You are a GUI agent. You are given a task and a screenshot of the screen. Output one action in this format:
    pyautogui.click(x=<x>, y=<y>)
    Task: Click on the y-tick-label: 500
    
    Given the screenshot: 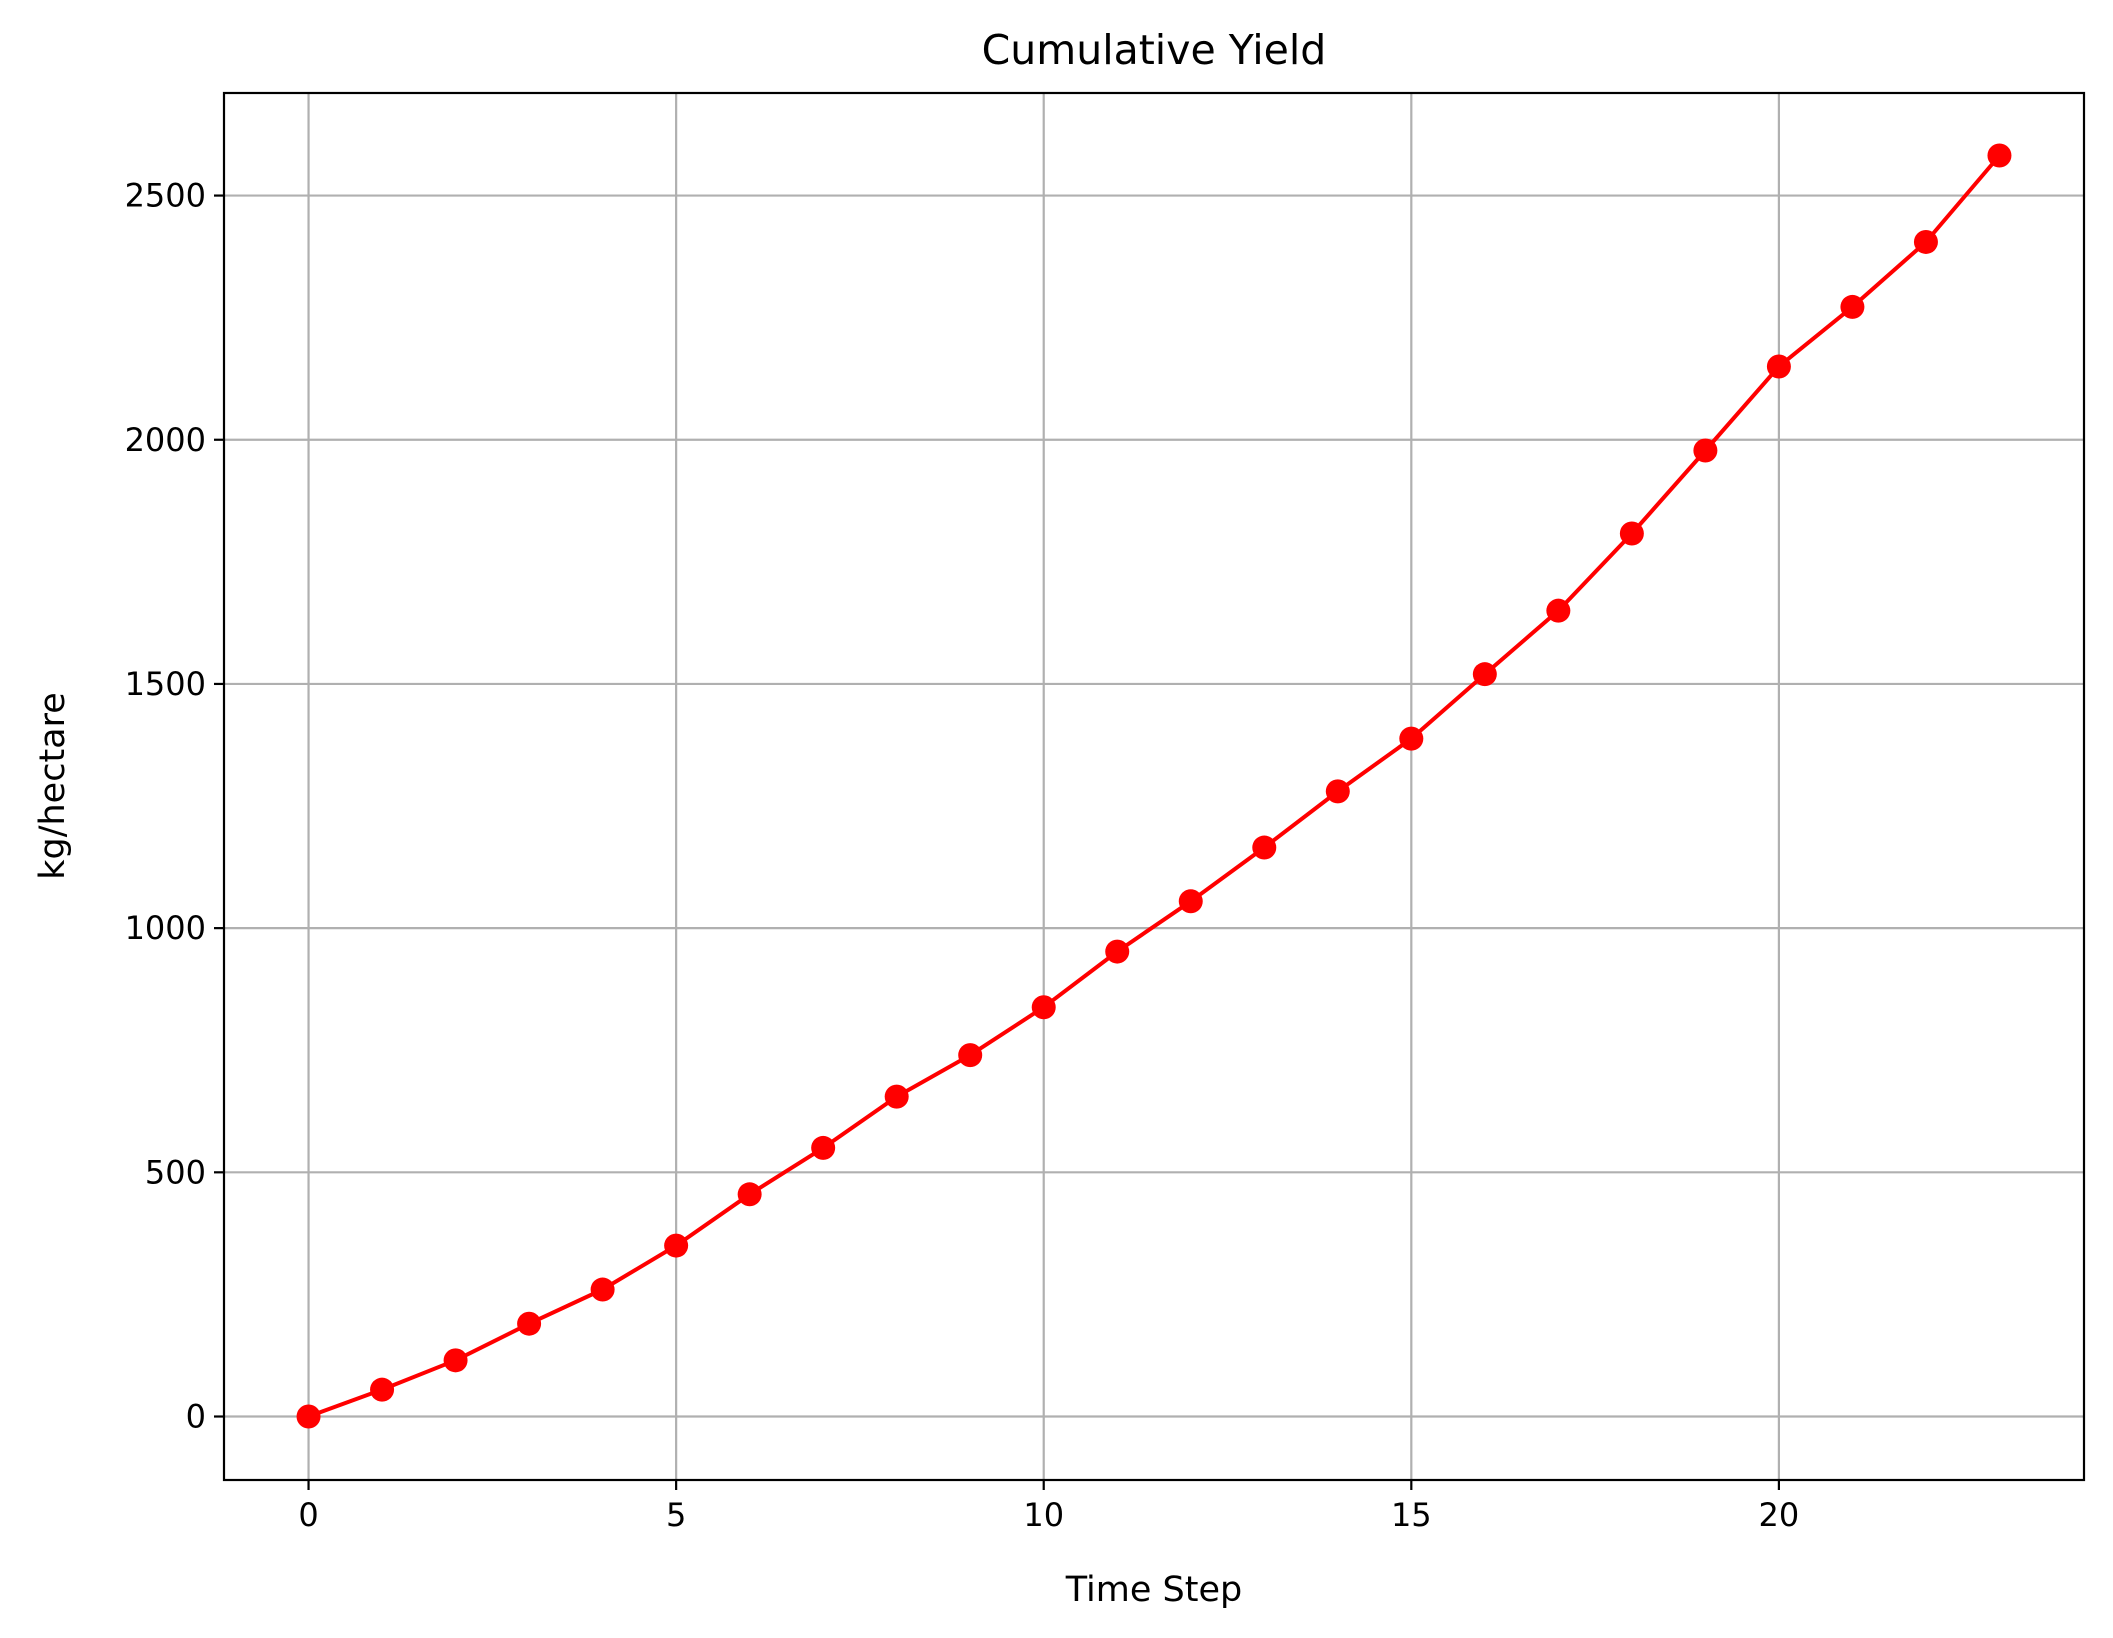 What is the action you would take?
    pyautogui.click(x=175, y=1172)
    